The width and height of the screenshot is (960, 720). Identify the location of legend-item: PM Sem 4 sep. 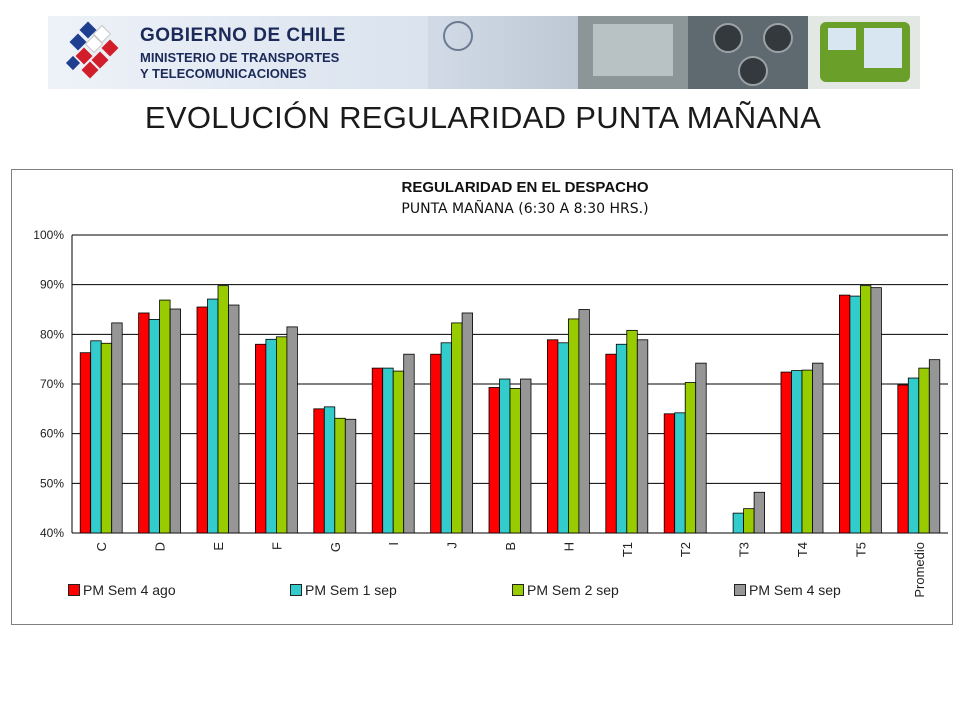
(787, 590).